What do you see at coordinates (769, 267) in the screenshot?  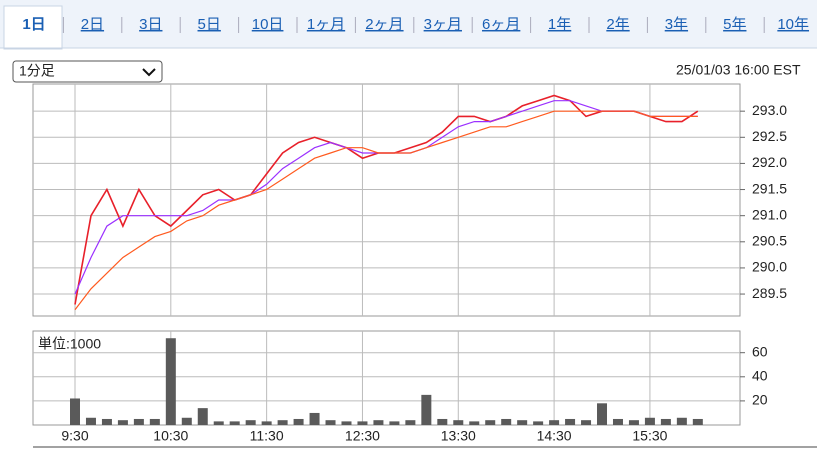 I see `y-tick-label: 290.0` at bounding box center [769, 267].